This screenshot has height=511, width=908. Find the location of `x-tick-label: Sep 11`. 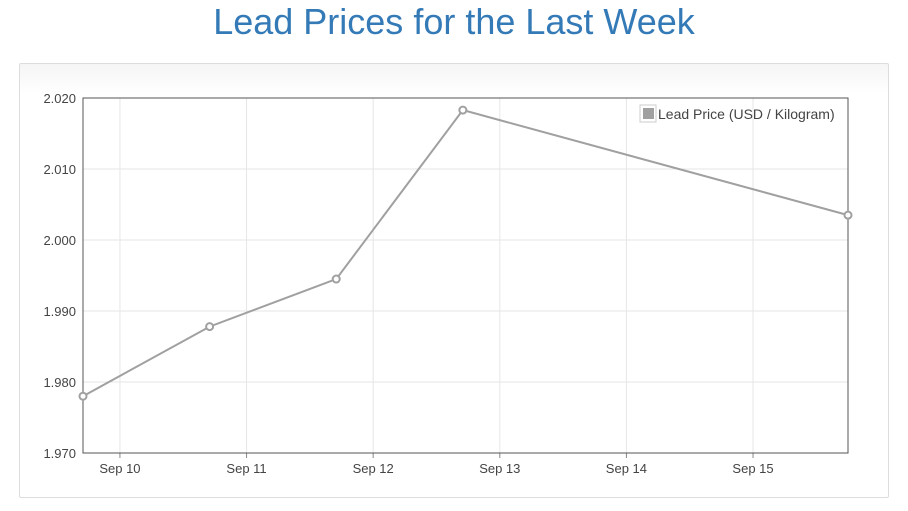

x-tick-label: Sep 11 is located at coordinates (246, 468).